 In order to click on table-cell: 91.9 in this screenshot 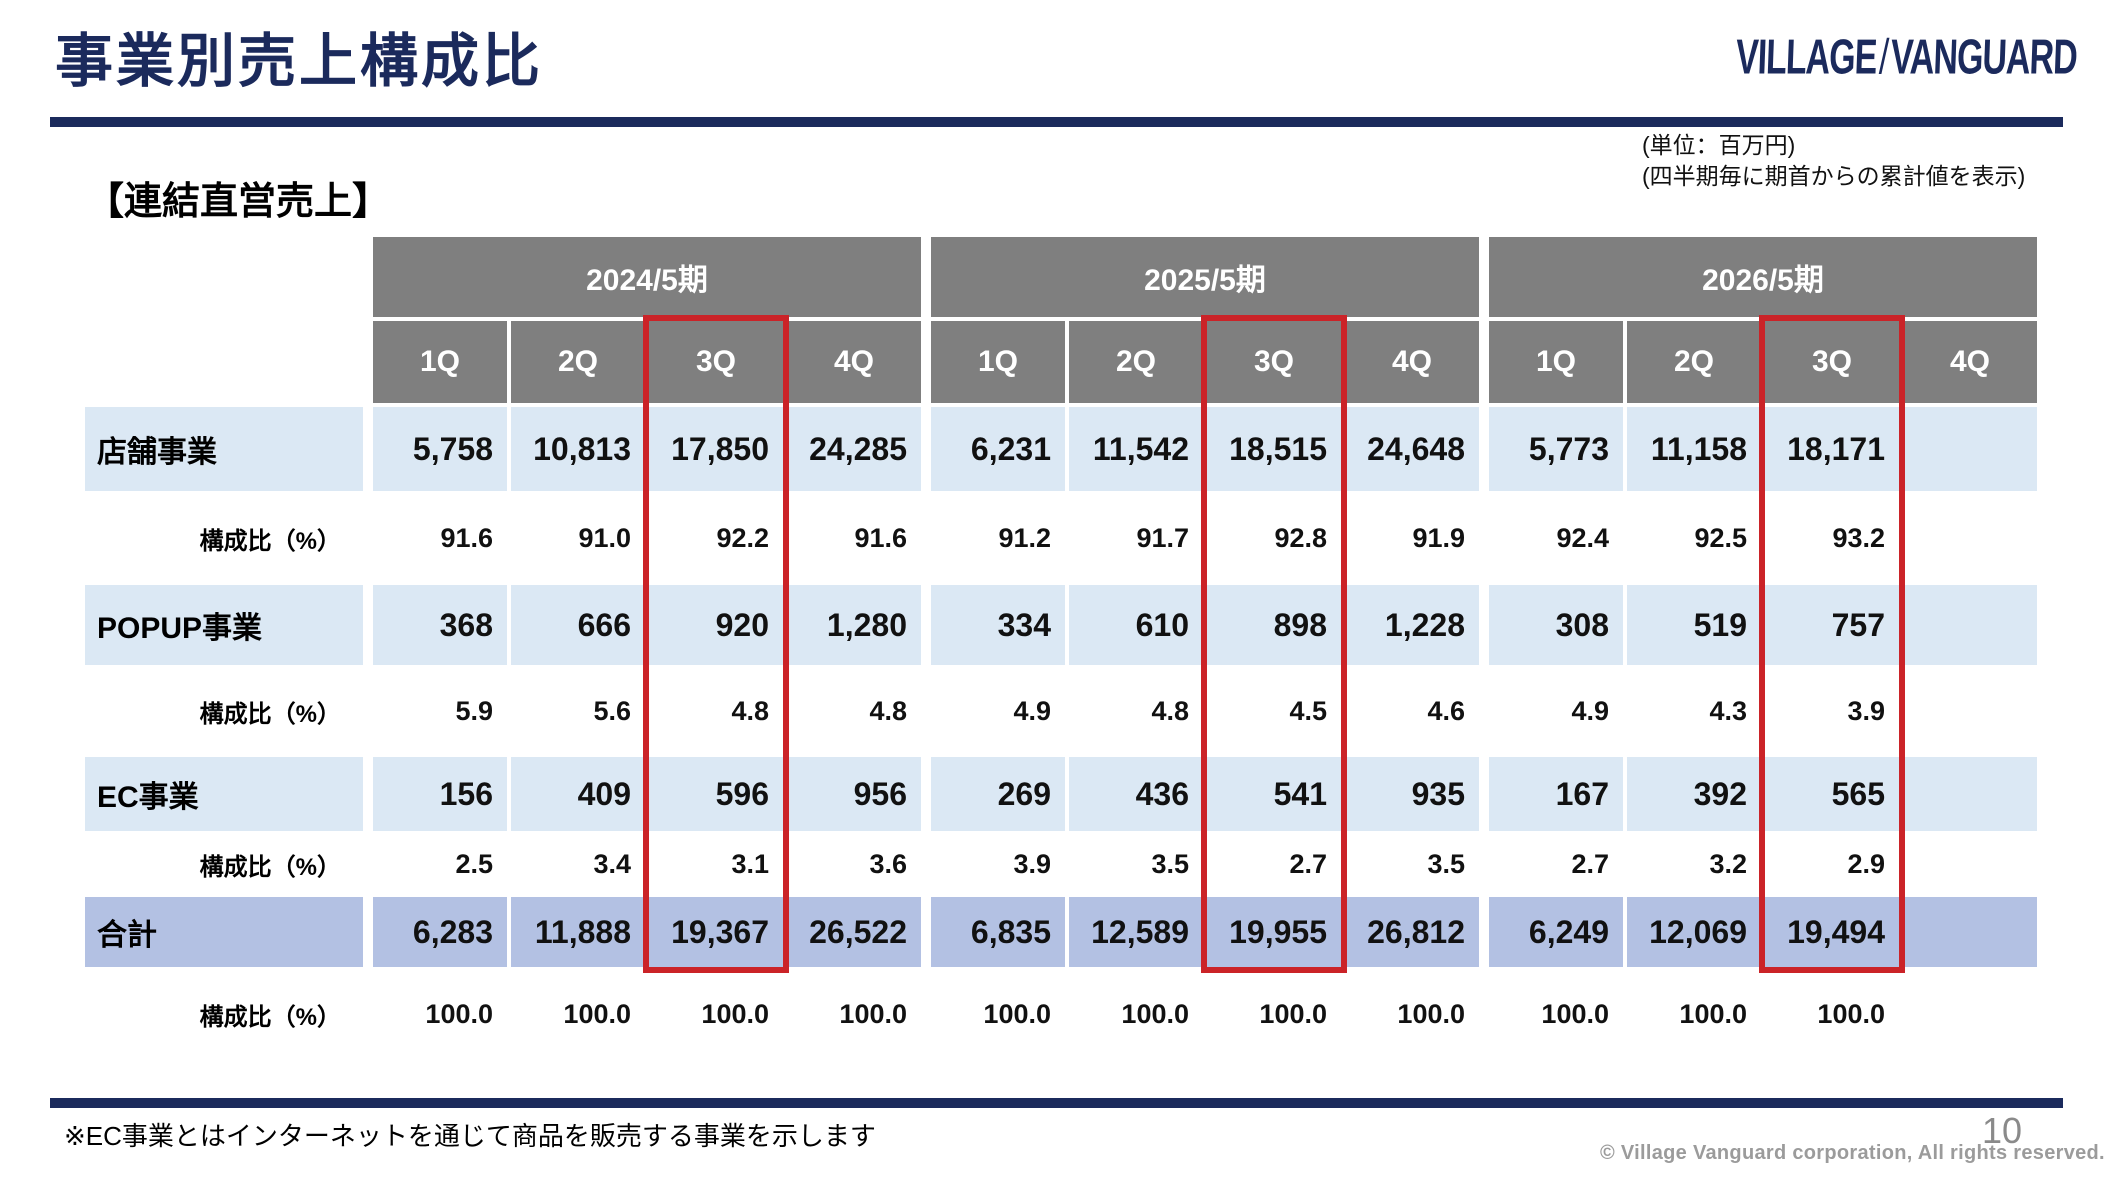, I will do `click(1438, 537)`.